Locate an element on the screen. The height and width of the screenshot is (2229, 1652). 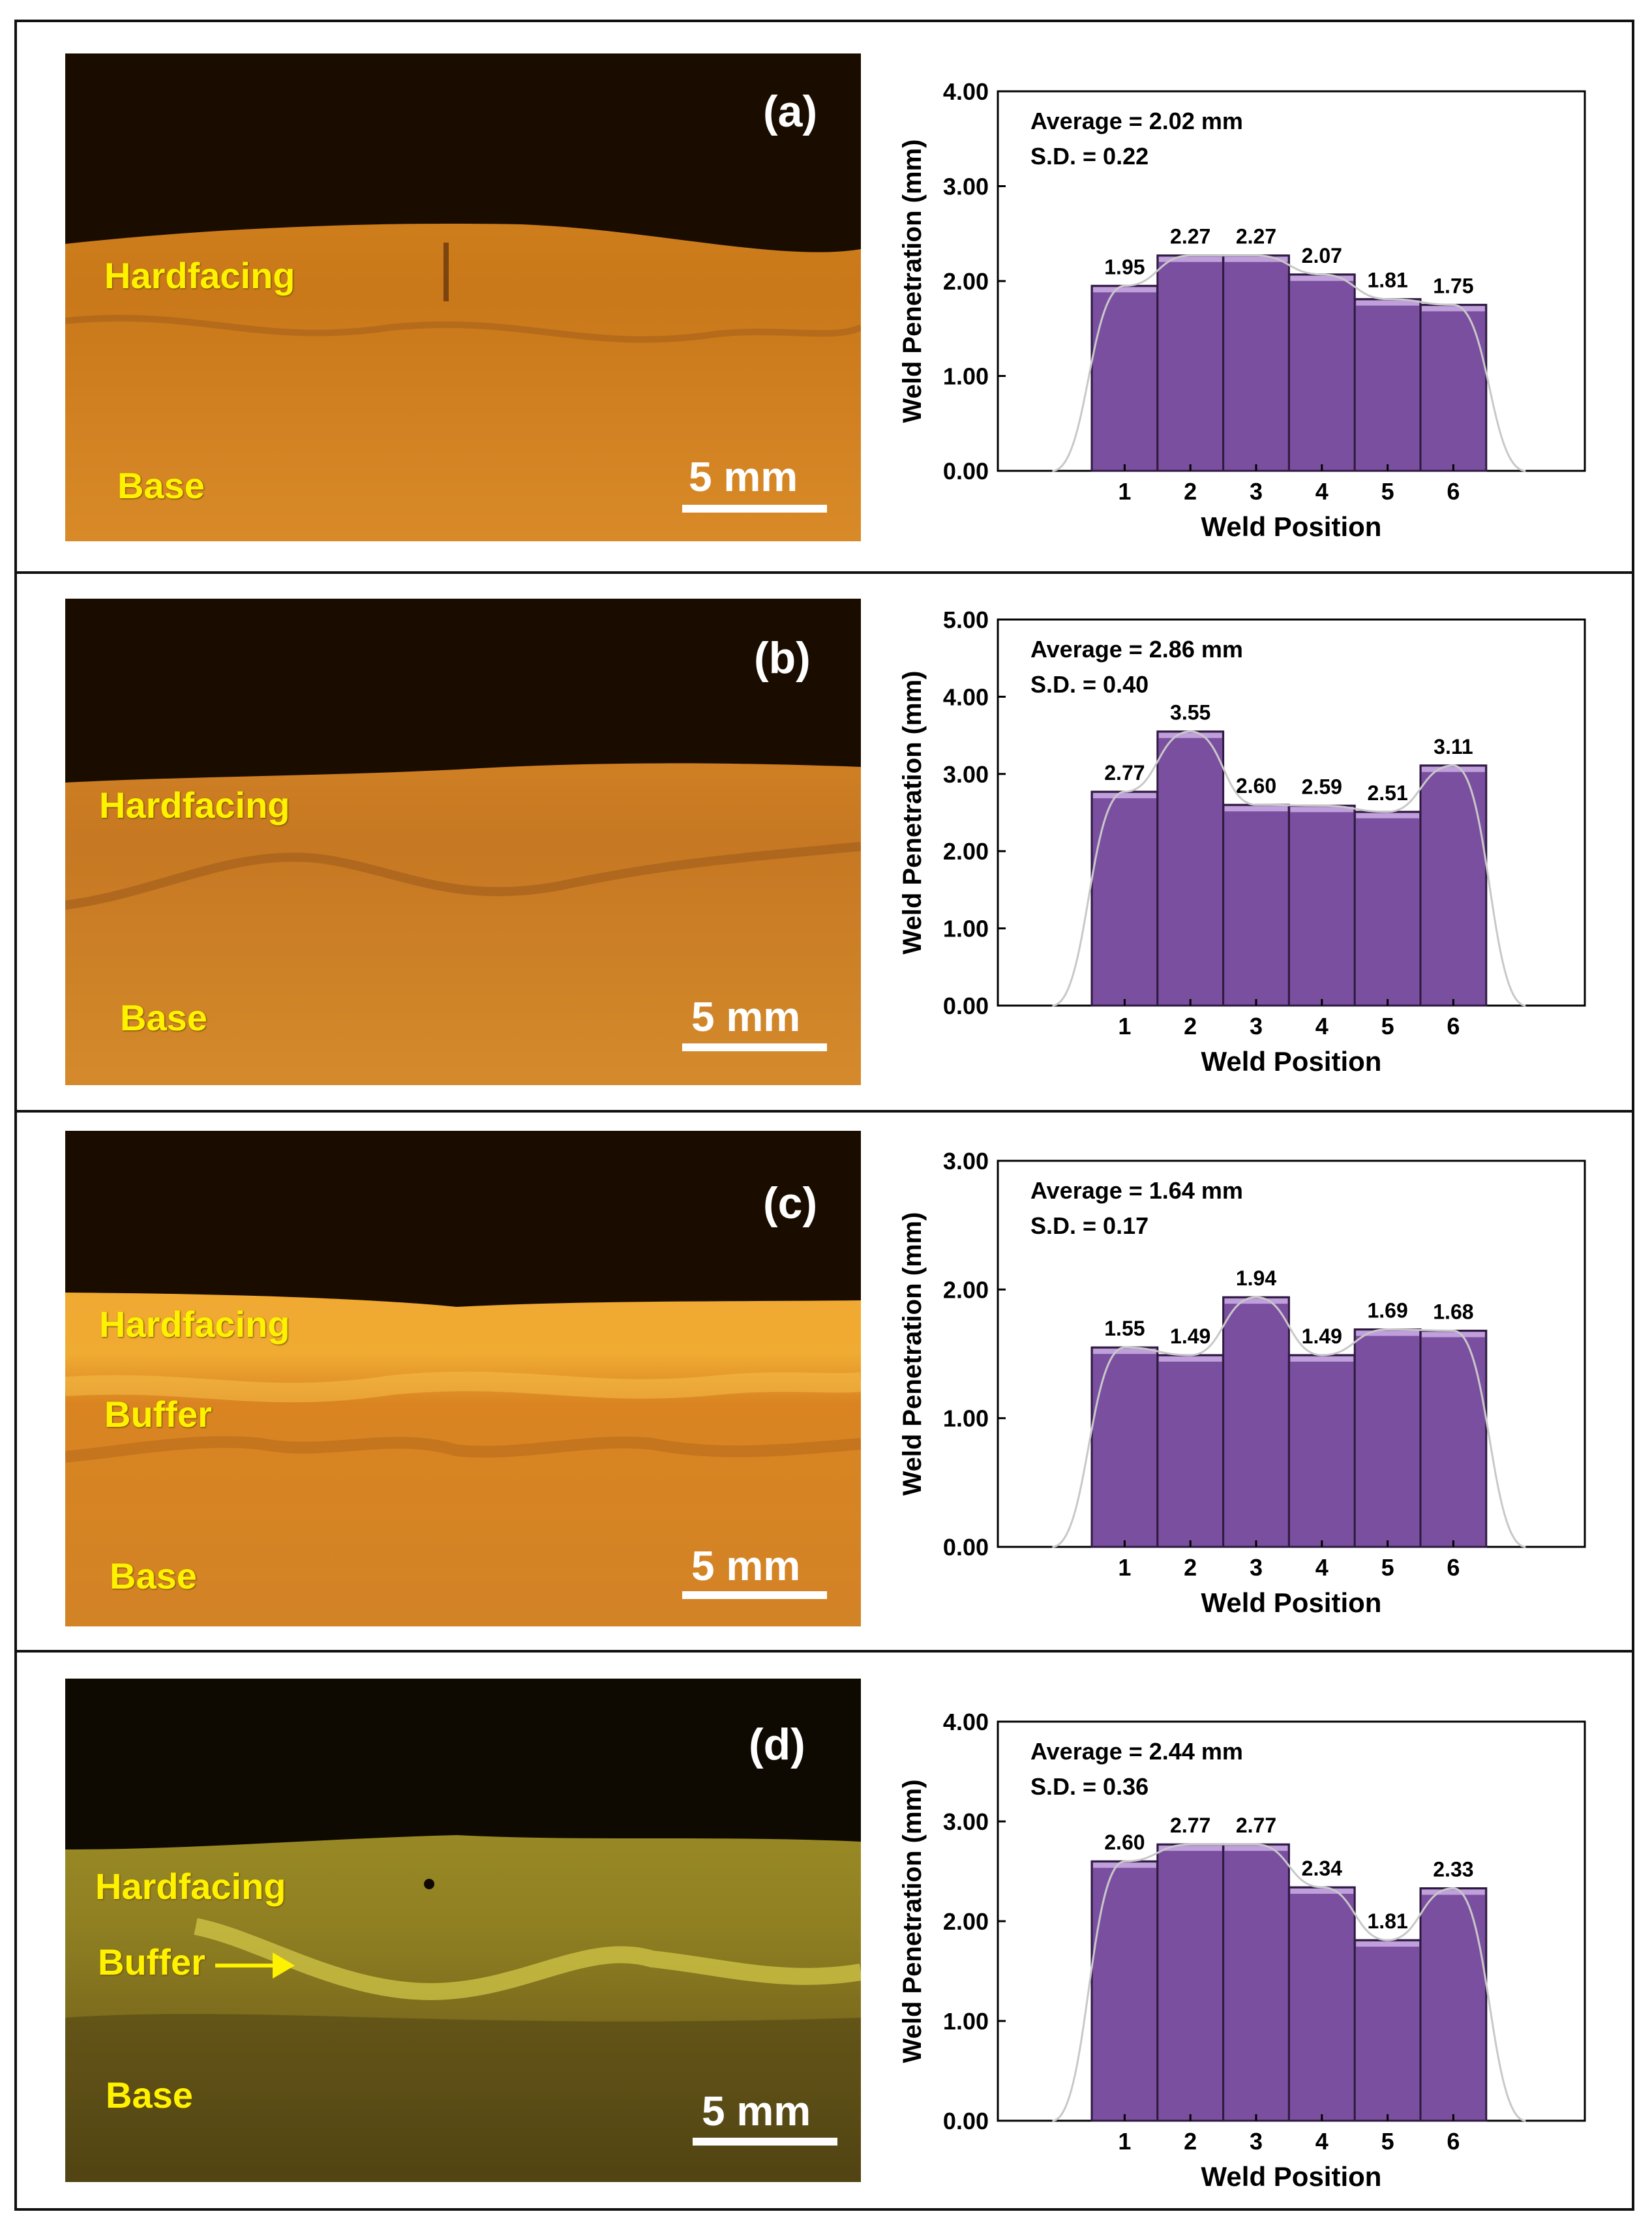
data-label: 1.94 is located at coordinates (1256, 1278).